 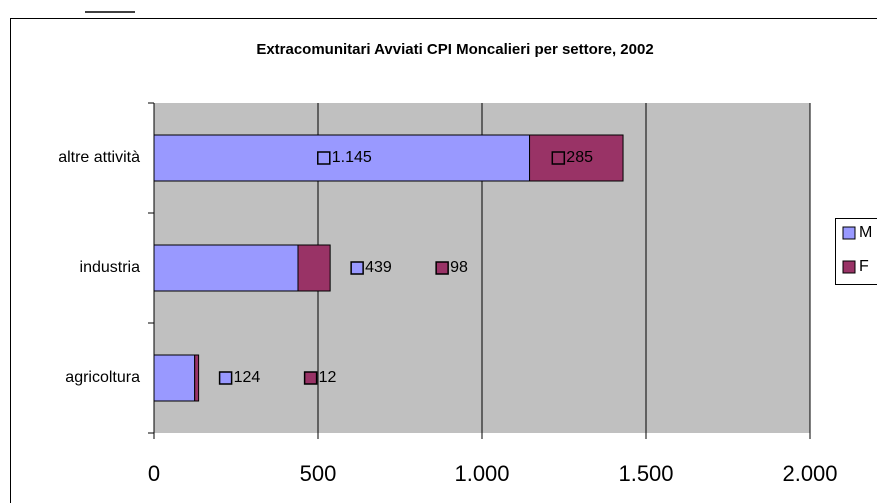 I want to click on data-label: 439, so click(x=378, y=267).